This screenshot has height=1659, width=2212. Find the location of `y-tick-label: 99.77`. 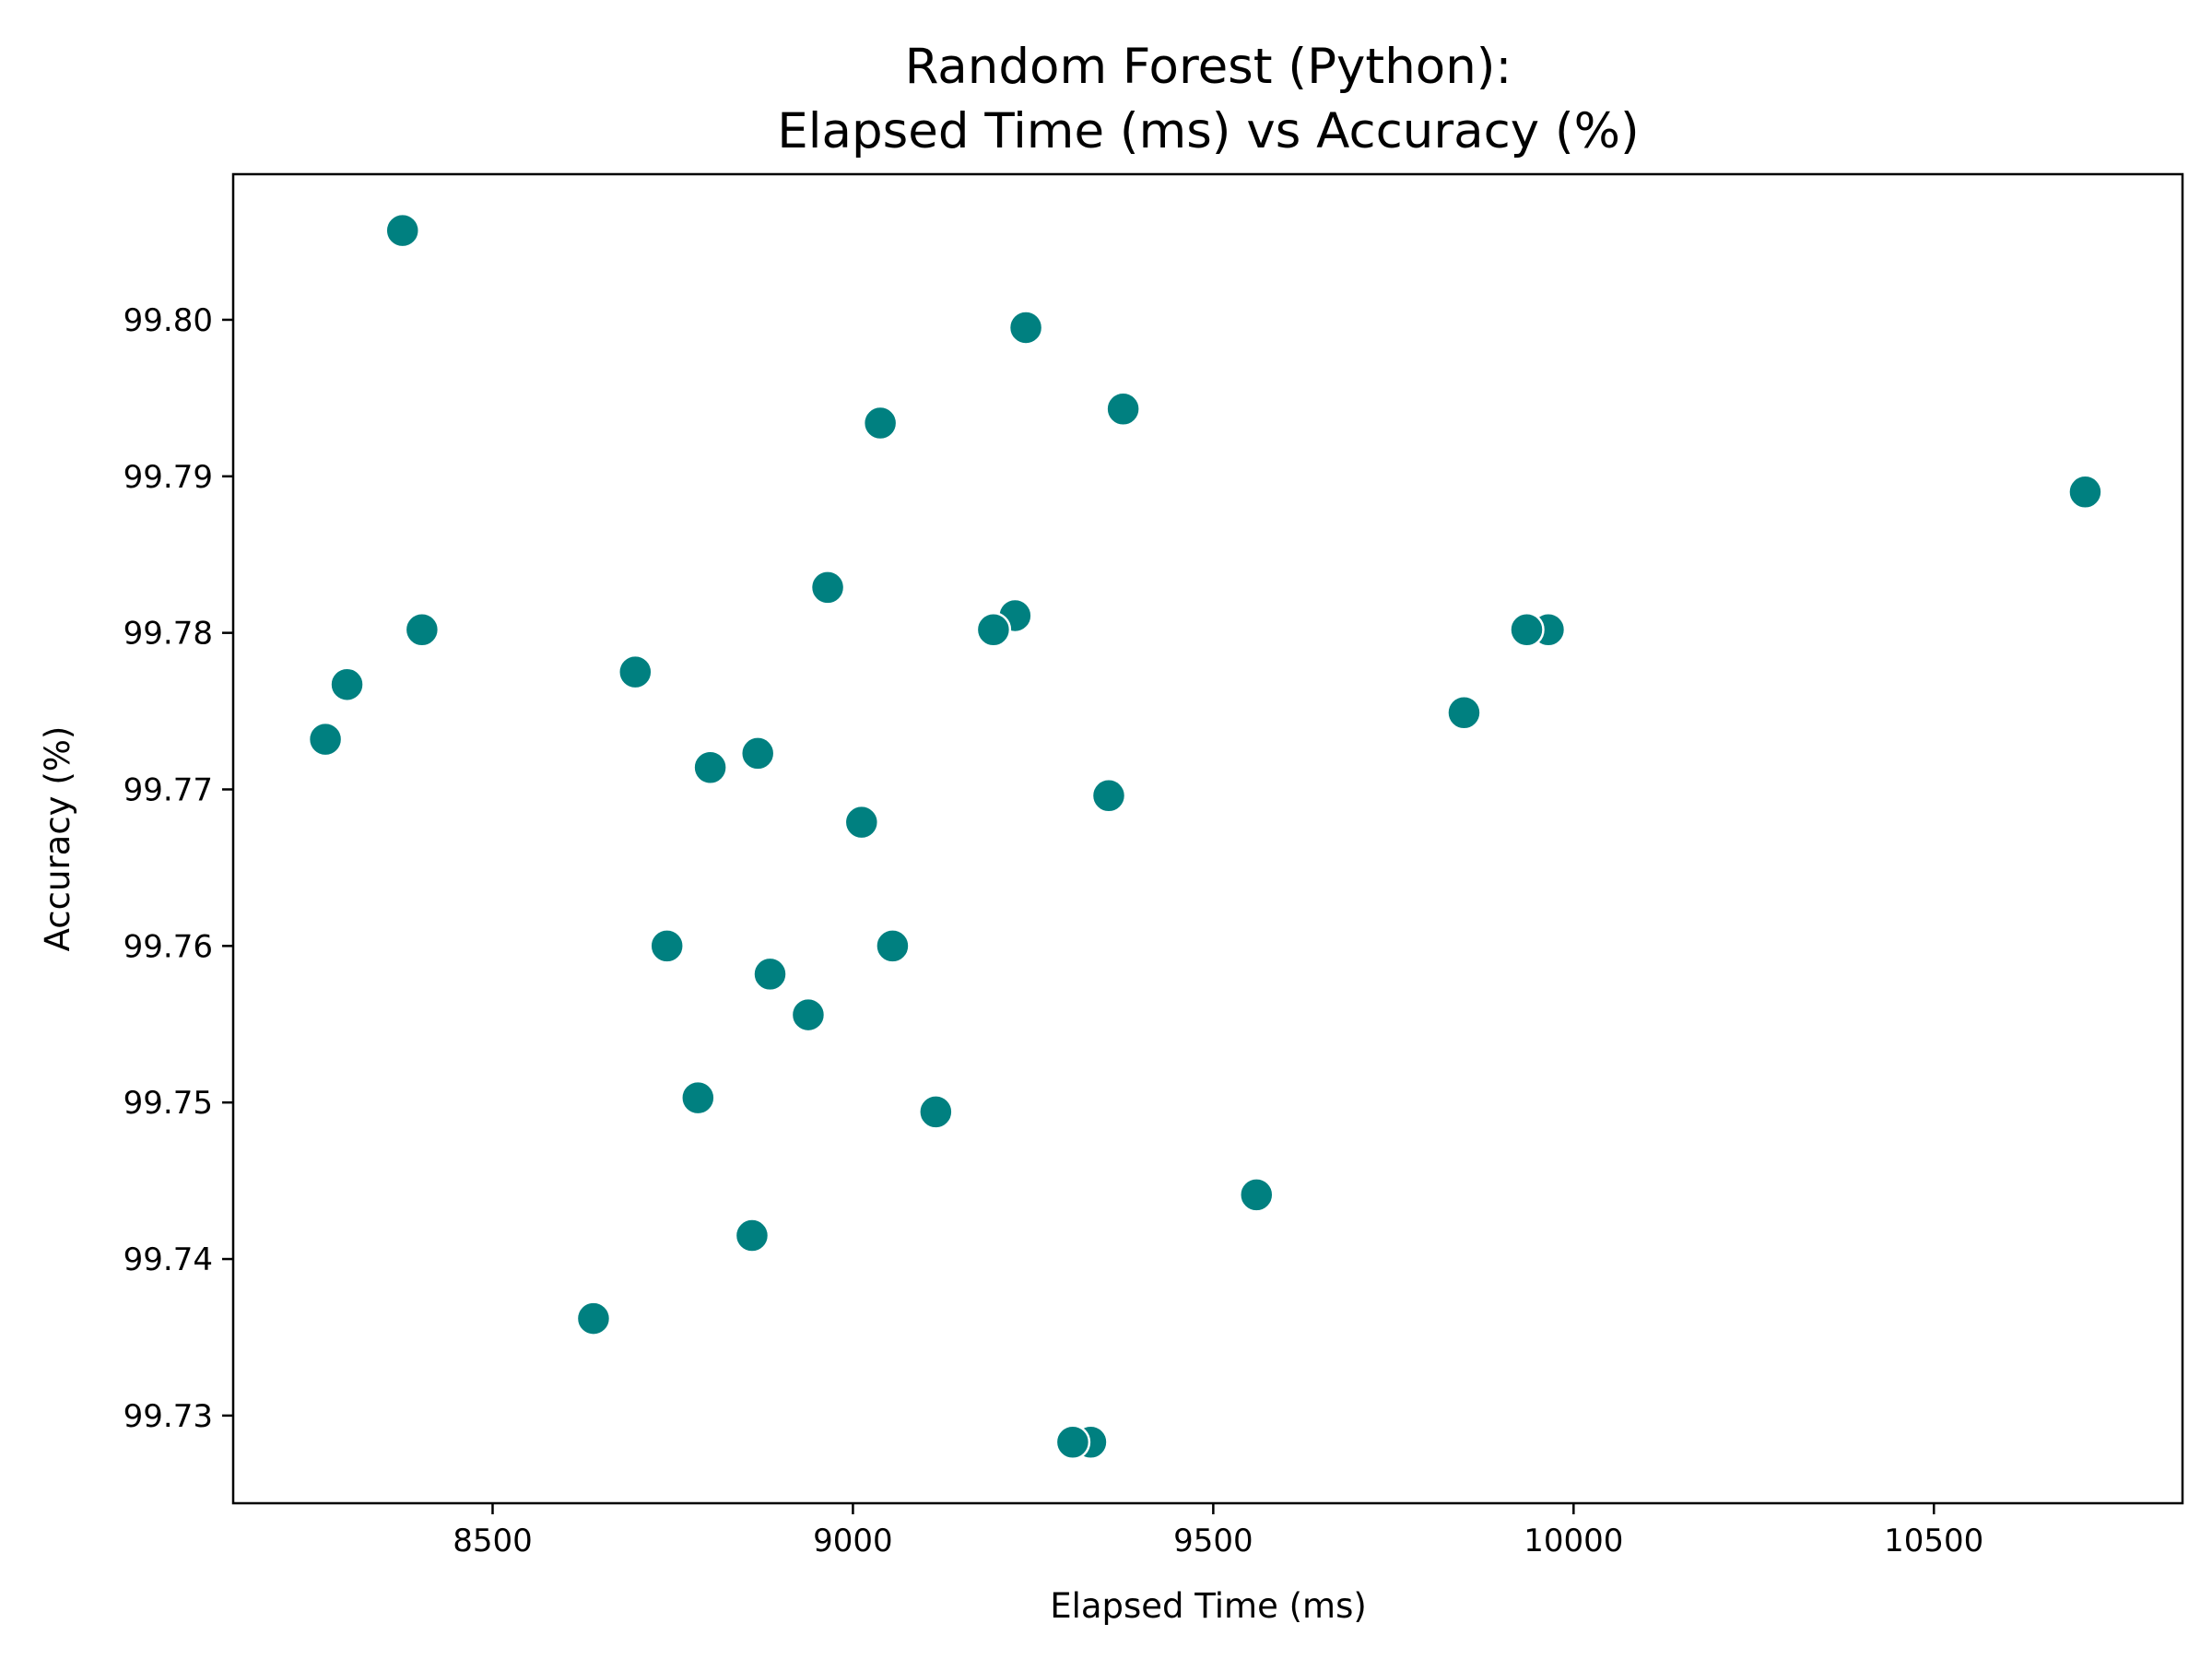

y-tick-label: 99.77 is located at coordinates (168, 789).